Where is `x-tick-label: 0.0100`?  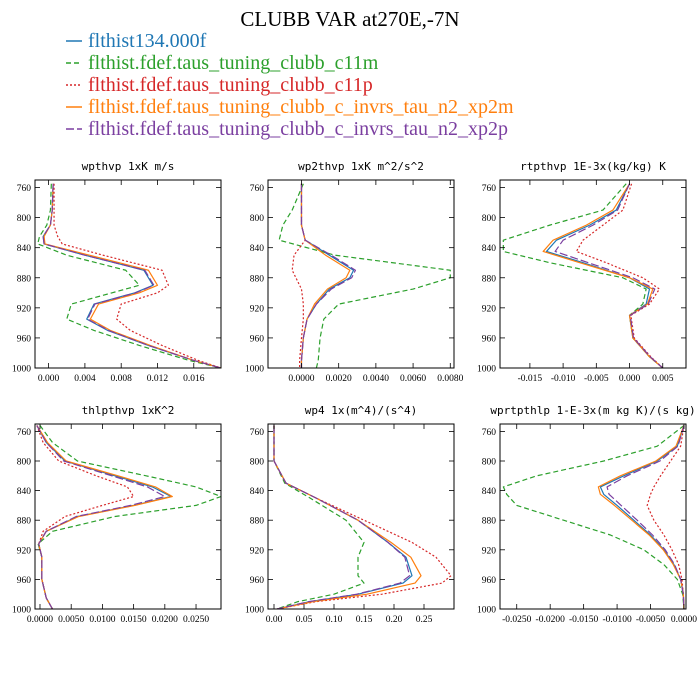 x-tick-label: 0.0100 is located at coordinates (102, 620).